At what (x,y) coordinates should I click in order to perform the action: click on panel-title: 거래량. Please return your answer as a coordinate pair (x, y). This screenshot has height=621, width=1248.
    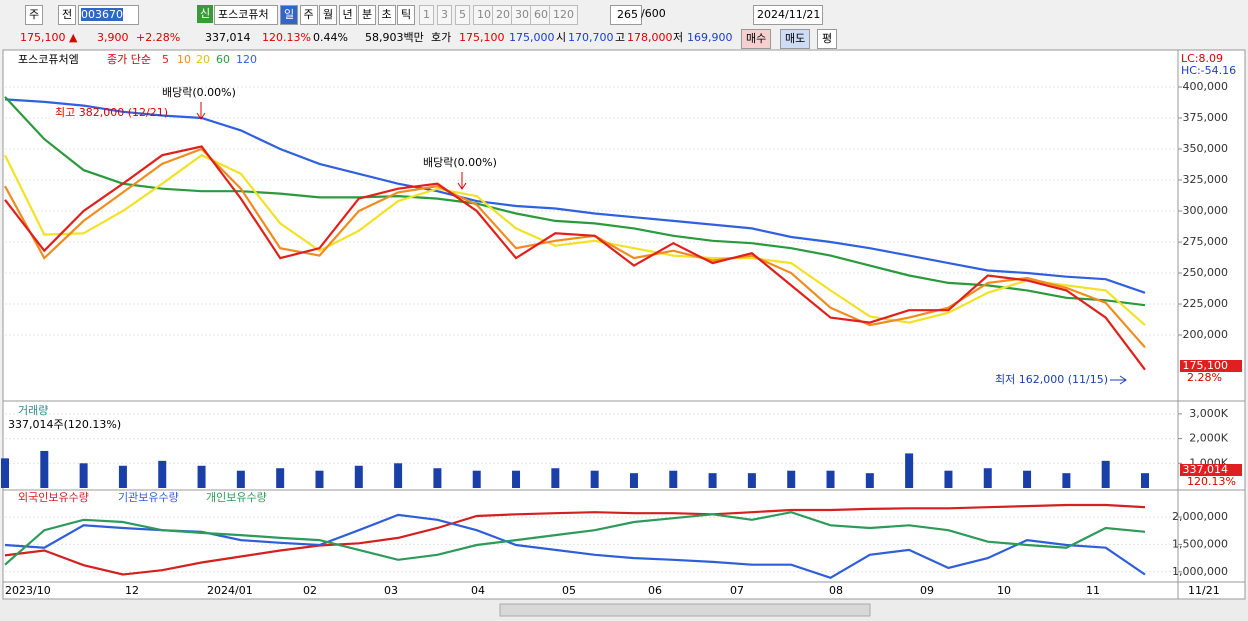
    Looking at the image, I should click on (33, 410).